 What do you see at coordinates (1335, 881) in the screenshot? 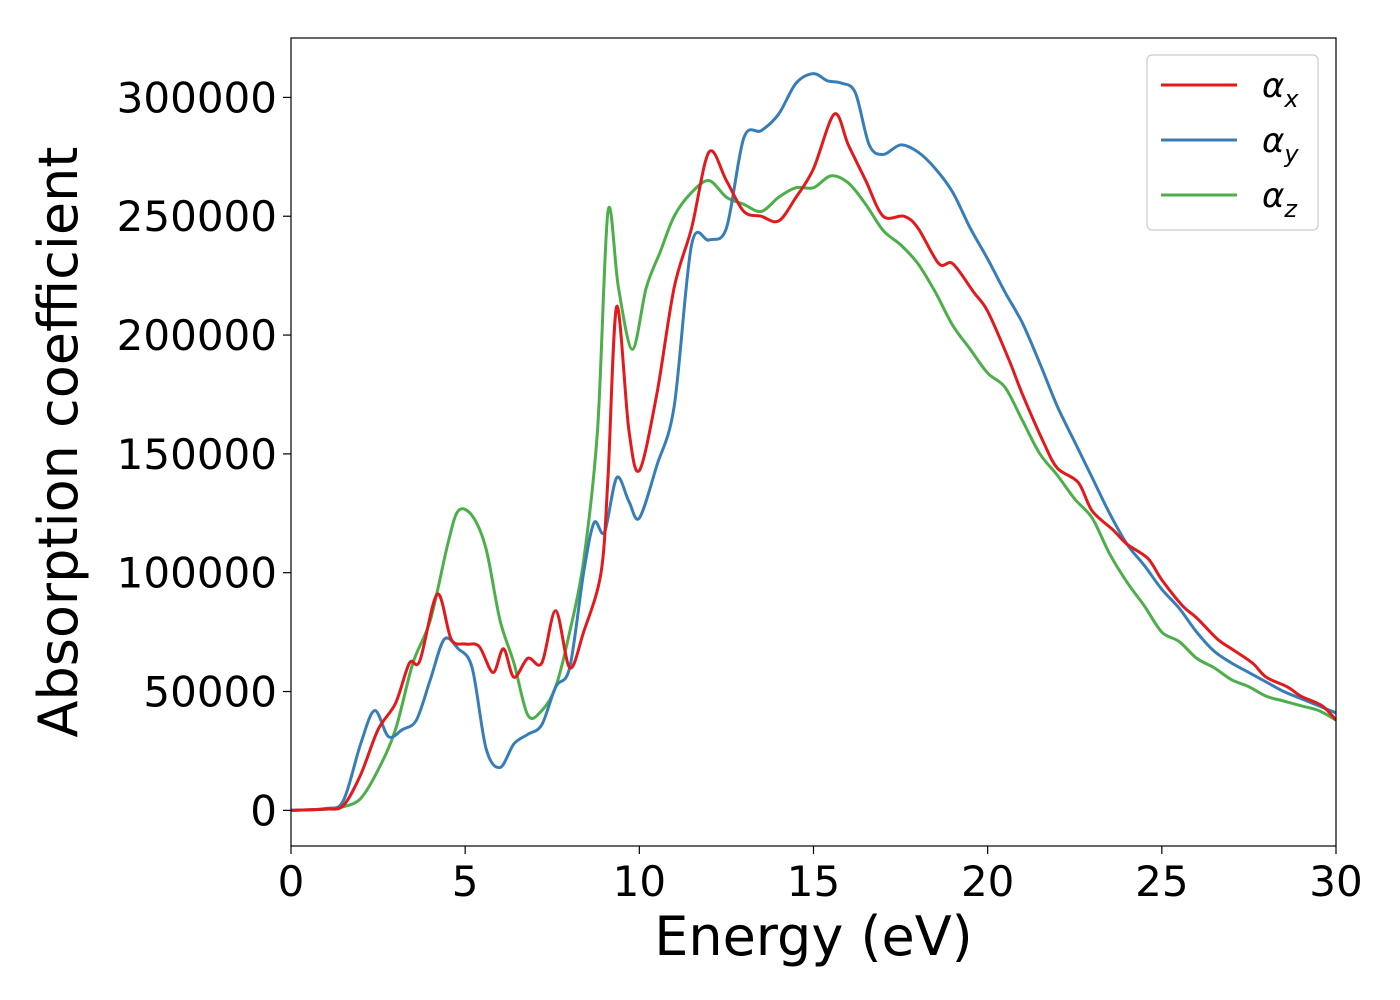
I see `x-tick-label: 30` at bounding box center [1335, 881].